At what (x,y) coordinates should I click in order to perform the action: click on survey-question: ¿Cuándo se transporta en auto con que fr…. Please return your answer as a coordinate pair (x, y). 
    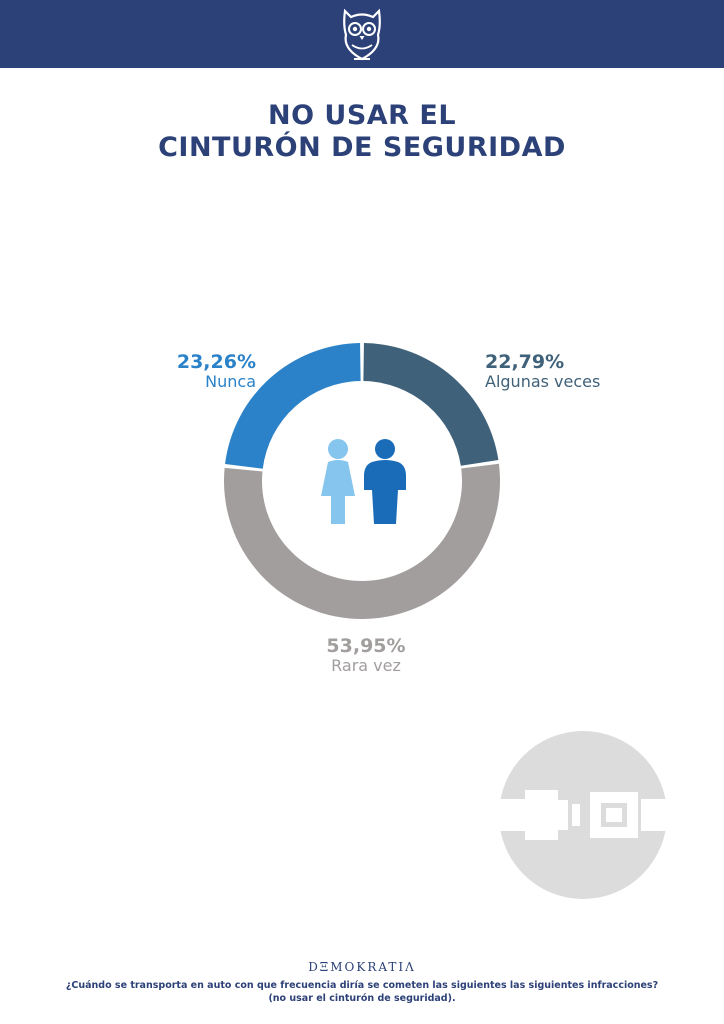
    Looking at the image, I should click on (362, 992).